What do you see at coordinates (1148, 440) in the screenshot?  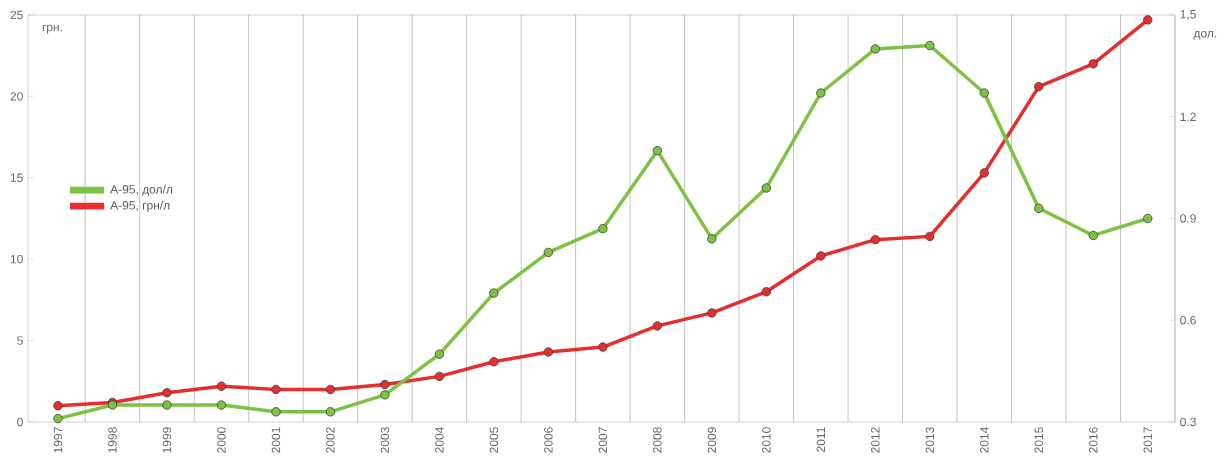 I see `x-tick-label: 2017` at bounding box center [1148, 440].